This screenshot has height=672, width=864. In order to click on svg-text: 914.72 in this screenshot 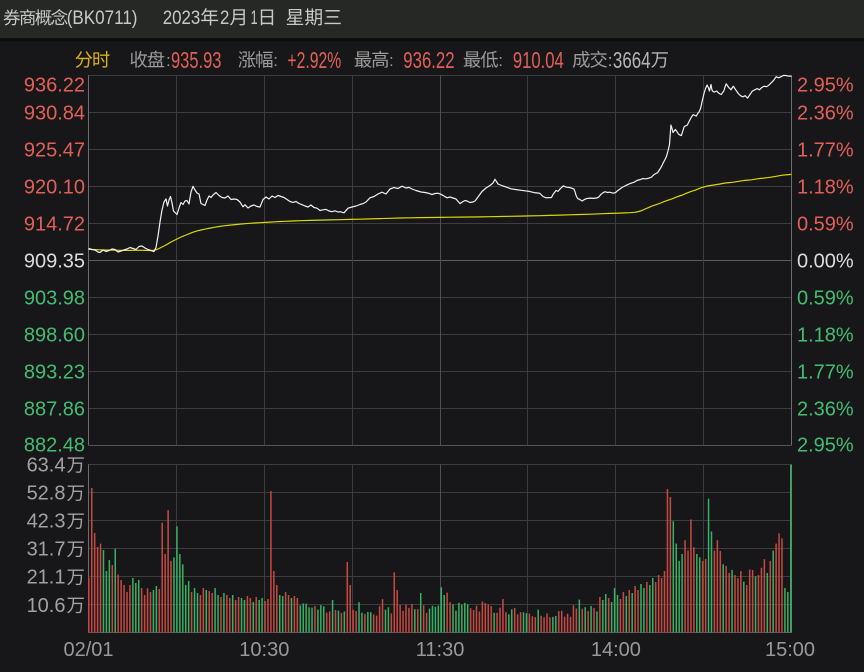, I will do `click(54, 224)`.